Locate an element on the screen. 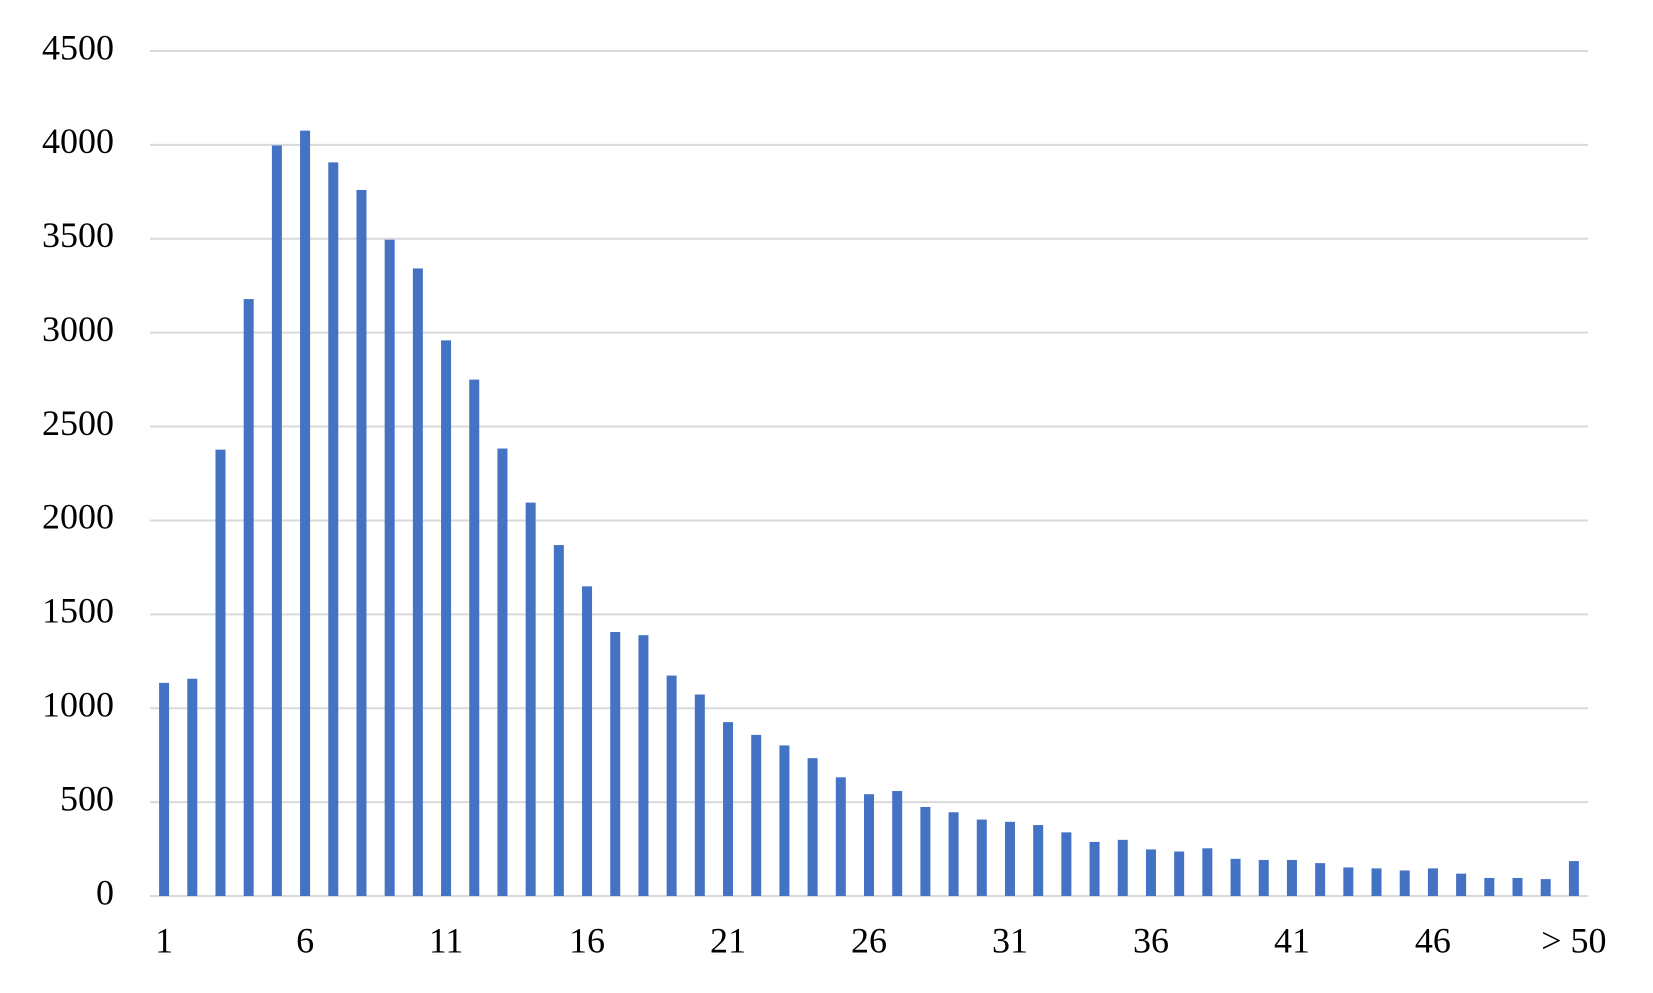  y-tick-label: 1000 is located at coordinates (78, 704).